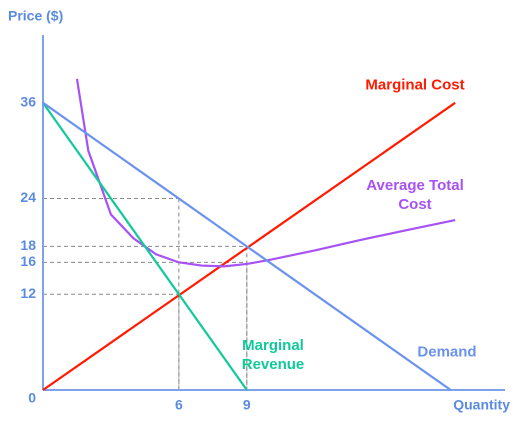 The height and width of the screenshot is (428, 529). I want to click on y-tick-label: 24, so click(28, 197).